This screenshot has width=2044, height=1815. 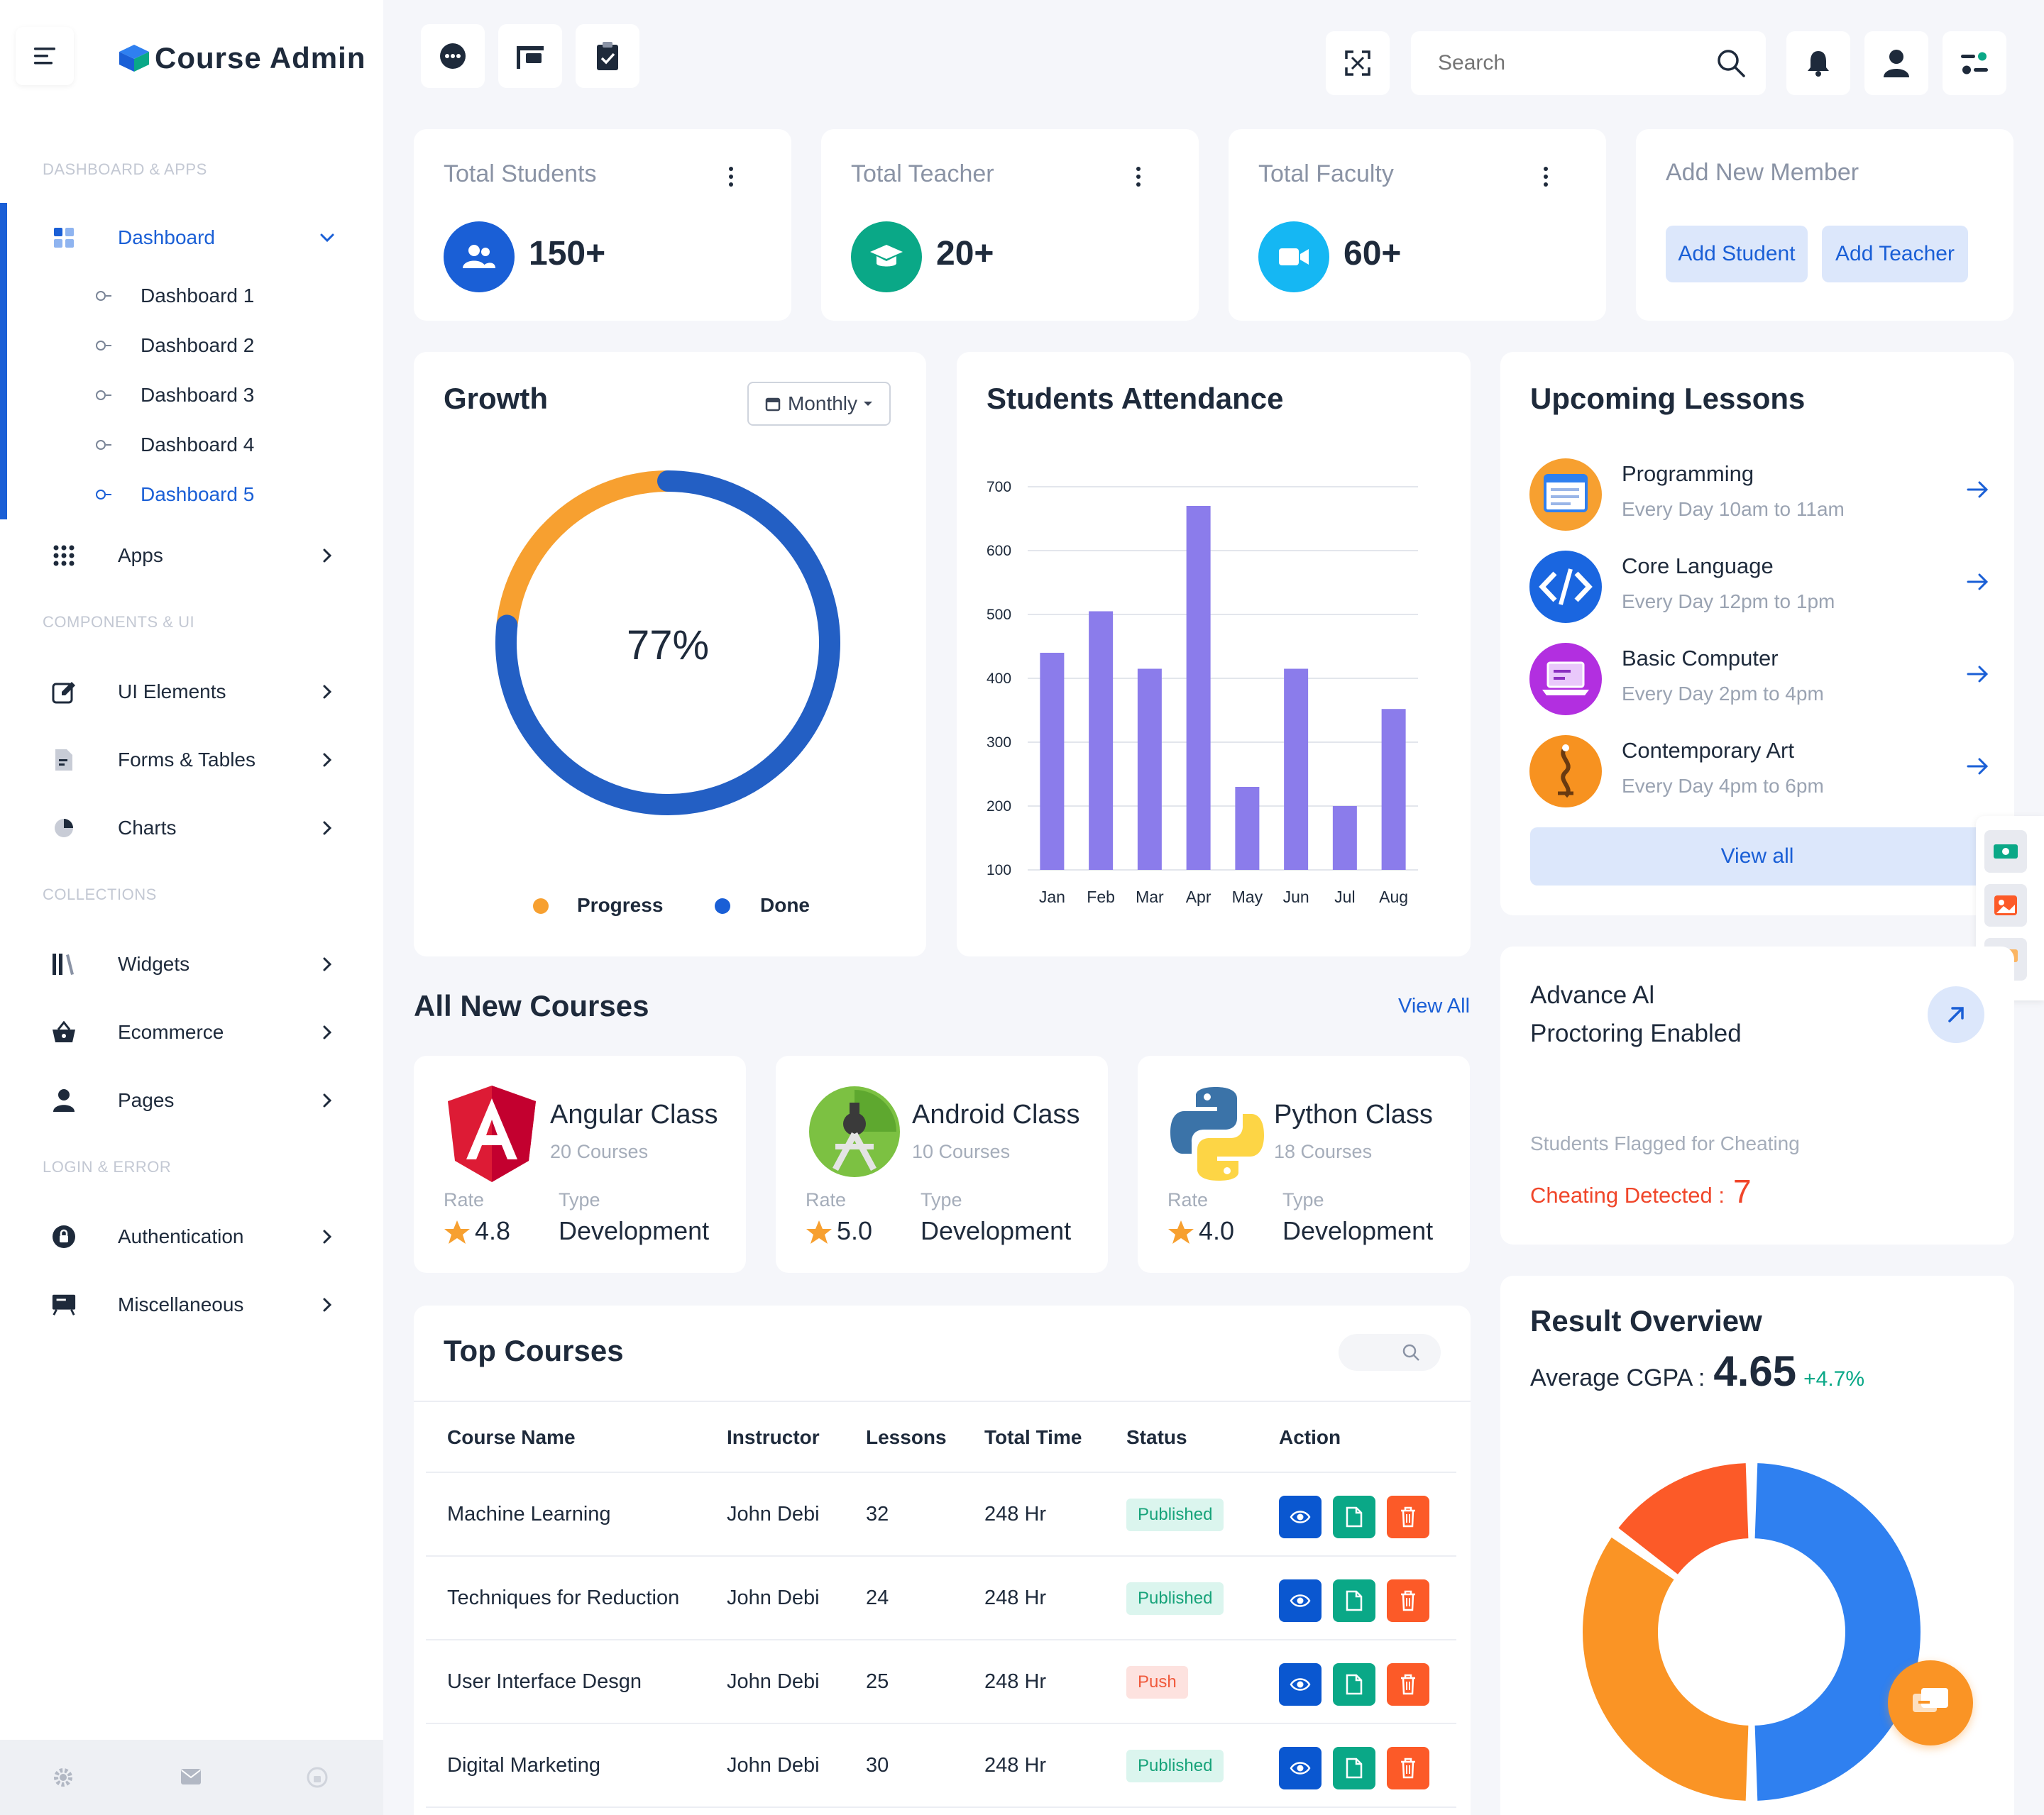 What do you see at coordinates (877, 1681) in the screenshot?
I see `cell-lessons: 25` at bounding box center [877, 1681].